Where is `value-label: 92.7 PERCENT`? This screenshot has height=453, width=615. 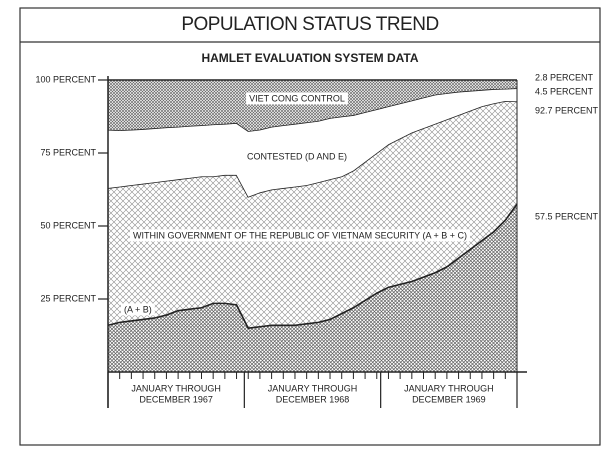 value-label: 92.7 PERCENT is located at coordinates (567, 111).